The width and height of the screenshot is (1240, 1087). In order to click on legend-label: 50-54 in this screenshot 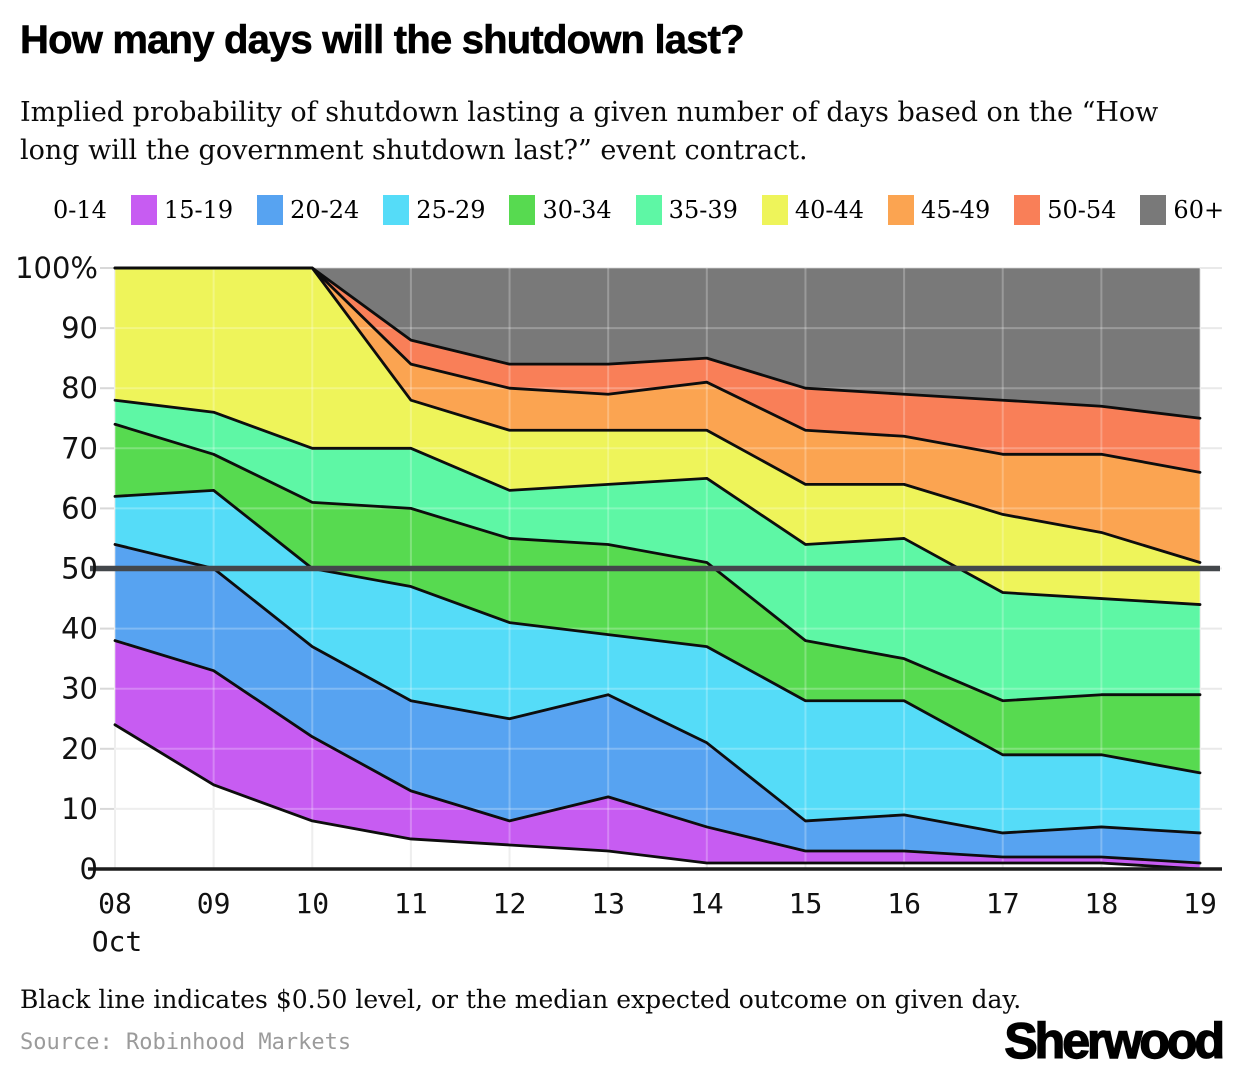, I will do `click(1082, 210)`.